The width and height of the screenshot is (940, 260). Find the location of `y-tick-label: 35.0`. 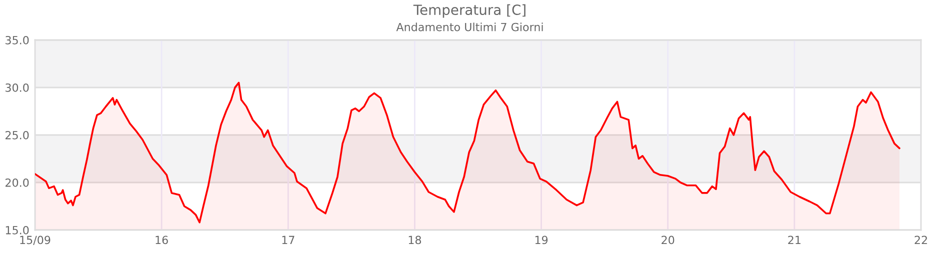

y-tick-label: 35.0 is located at coordinates (17, 40).